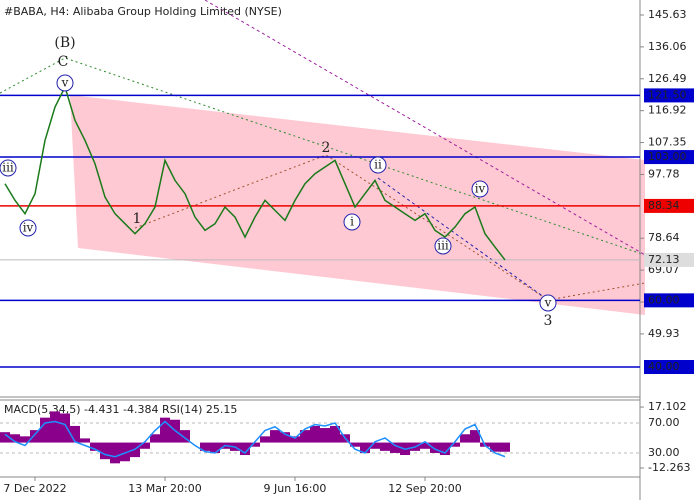 This screenshot has height=500, width=700. Describe the element at coordinates (667, 14) in the screenshot. I see `y-tick-label: 145.63` at that location.